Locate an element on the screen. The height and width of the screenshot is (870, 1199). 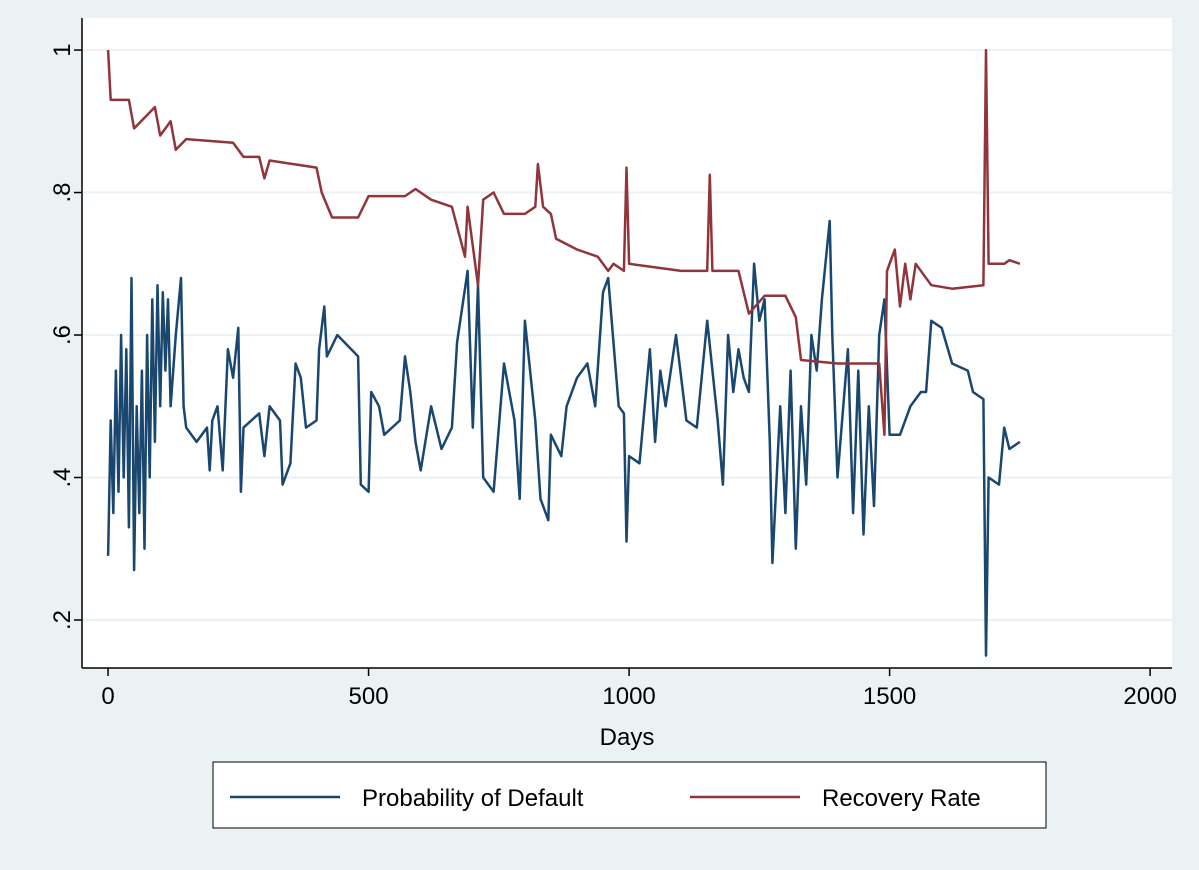
legend-box is located at coordinates (629, 795).